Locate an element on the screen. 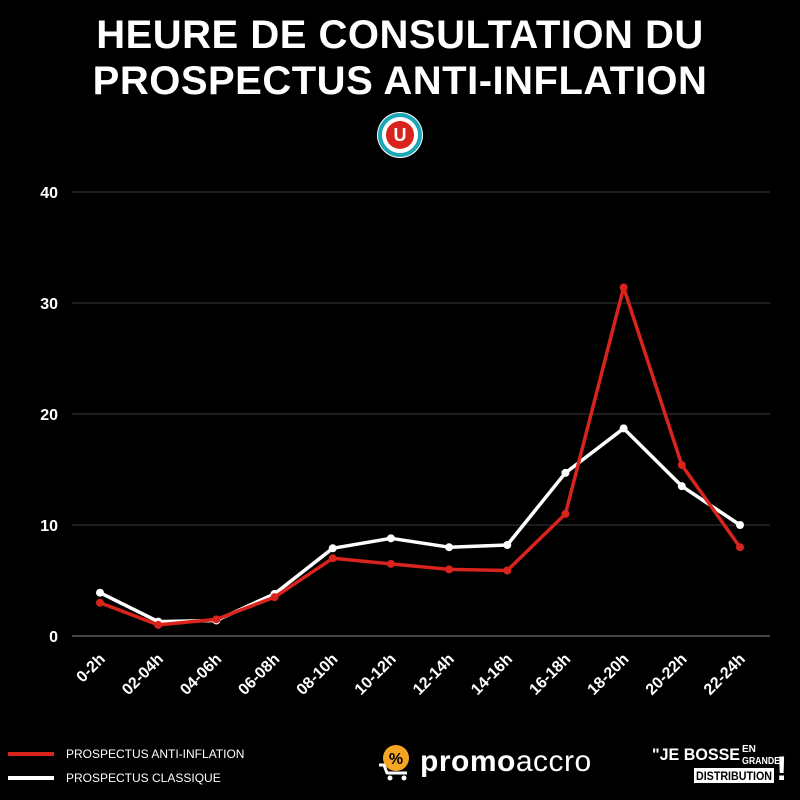 This screenshot has height=800, width=800. x-tick-label: 06-08h is located at coordinates (260, 675).